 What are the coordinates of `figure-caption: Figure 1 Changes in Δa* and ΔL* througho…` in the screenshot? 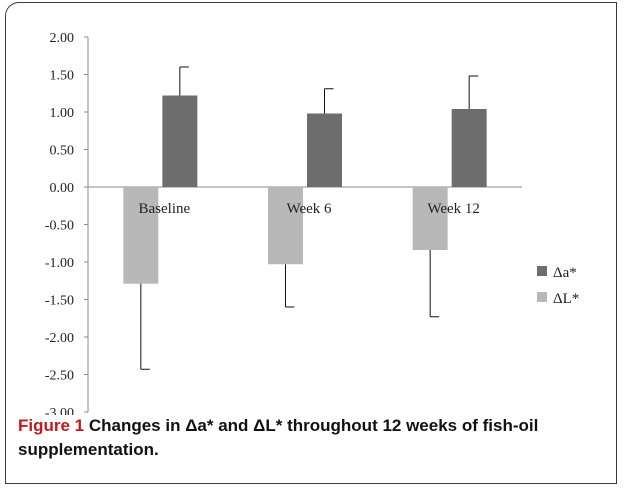 It's located at (313, 438).